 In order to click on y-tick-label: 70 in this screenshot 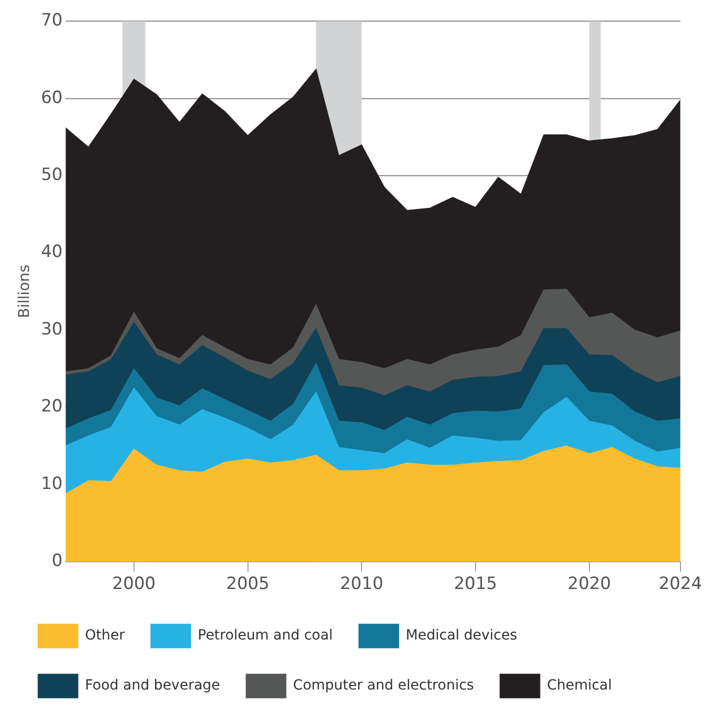, I will do `click(51, 20)`.